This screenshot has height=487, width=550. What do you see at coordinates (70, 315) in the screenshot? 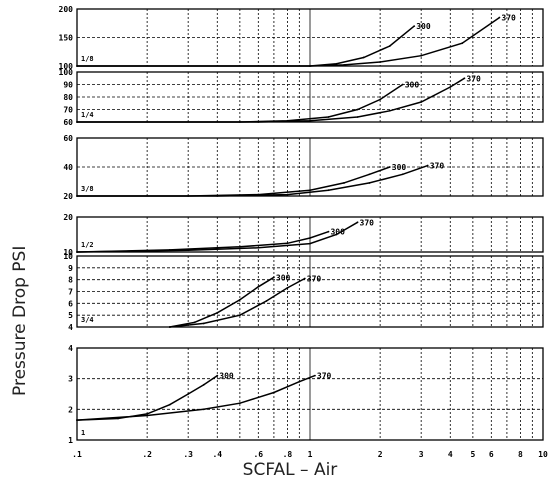
I see `y-tick-label: 5` at bounding box center [70, 315].